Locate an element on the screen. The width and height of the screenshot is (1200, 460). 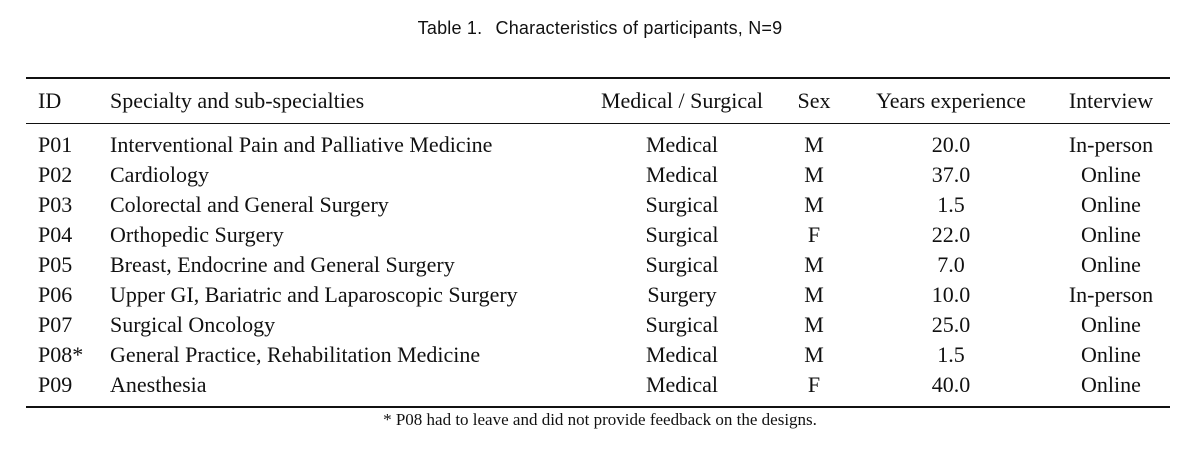
cell-specialty: Anesthesia is located at coordinates (158, 384).